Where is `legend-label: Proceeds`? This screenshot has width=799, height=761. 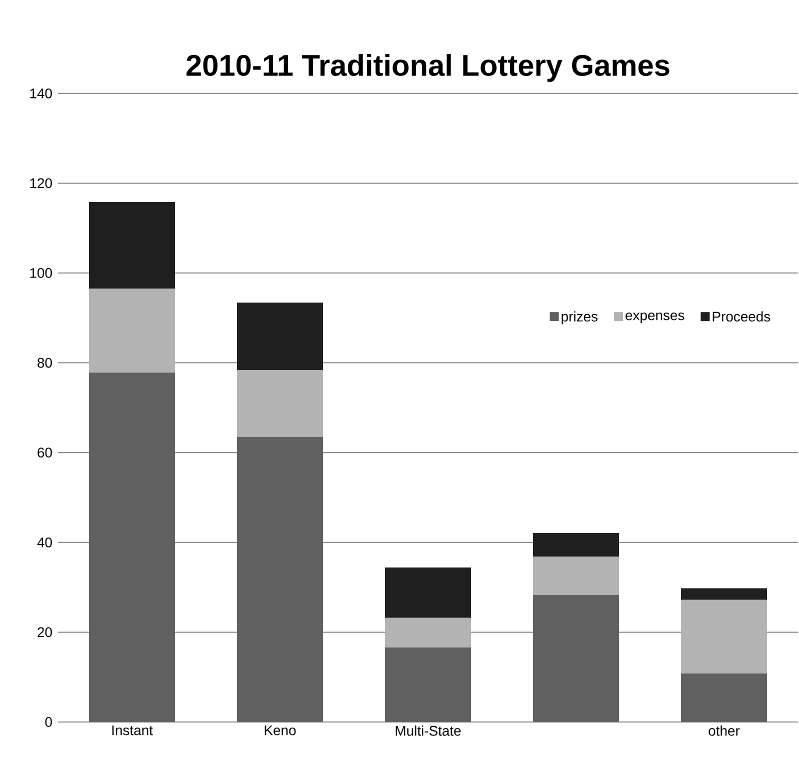
legend-label: Proceeds is located at coordinates (741, 316).